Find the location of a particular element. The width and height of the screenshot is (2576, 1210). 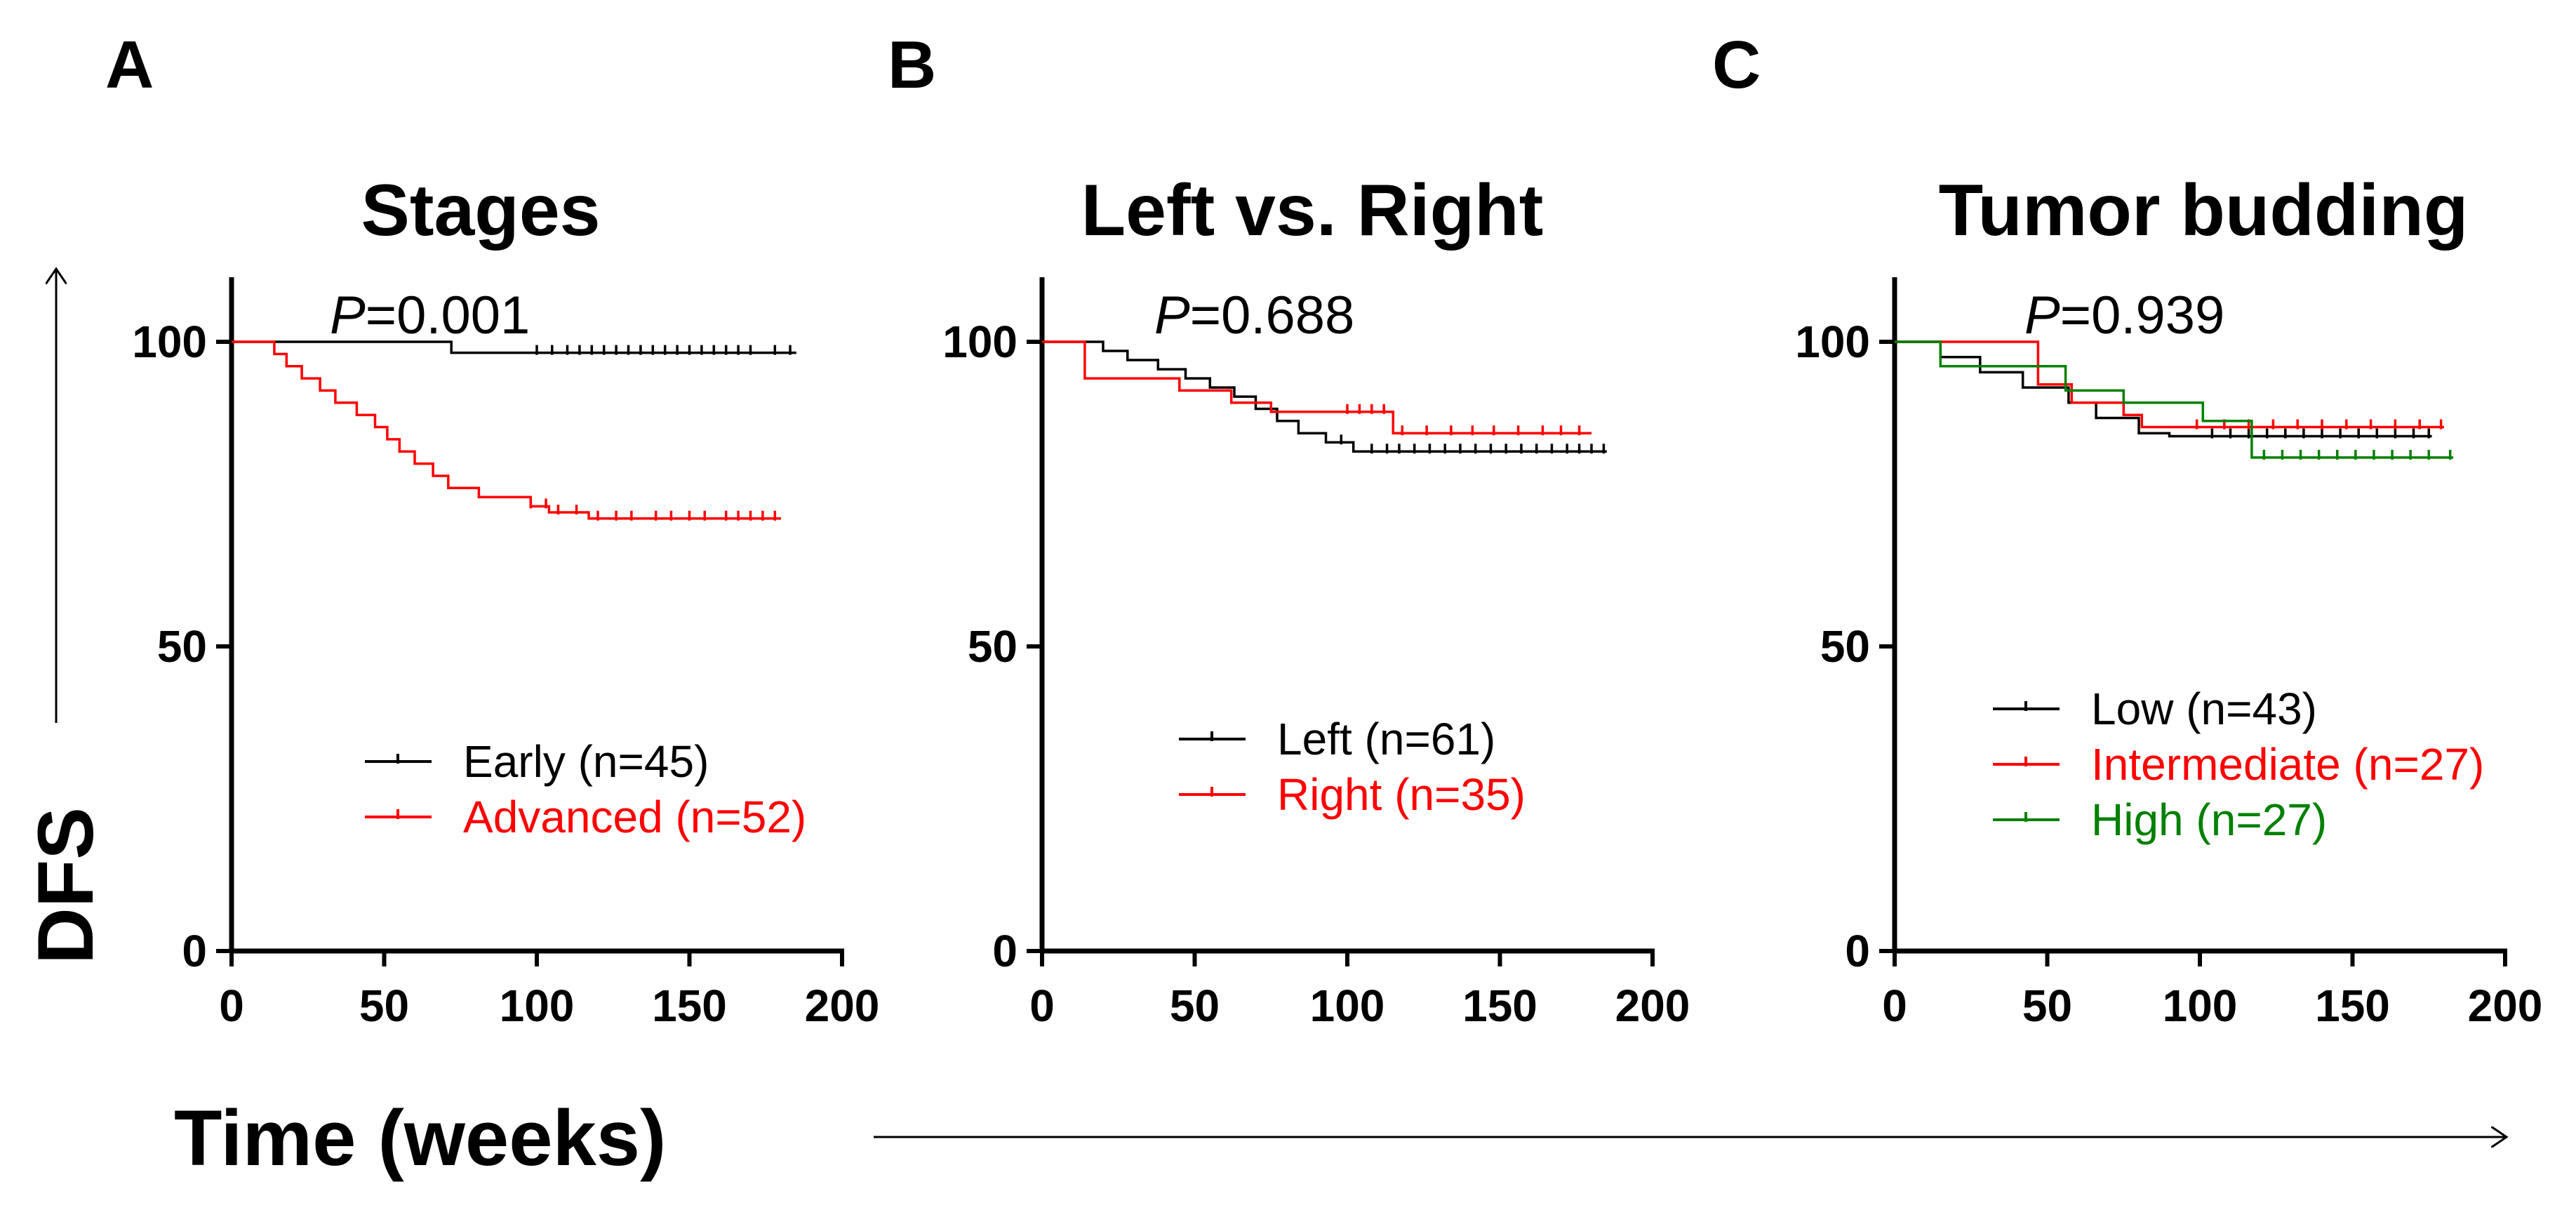

chart-title: Left vs. Right is located at coordinates (1312, 211).